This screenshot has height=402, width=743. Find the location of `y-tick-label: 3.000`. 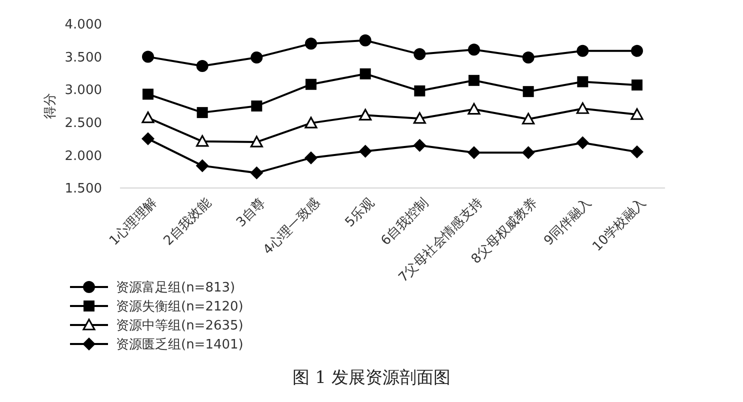

y-tick-label: 3.000 is located at coordinates (83, 90).